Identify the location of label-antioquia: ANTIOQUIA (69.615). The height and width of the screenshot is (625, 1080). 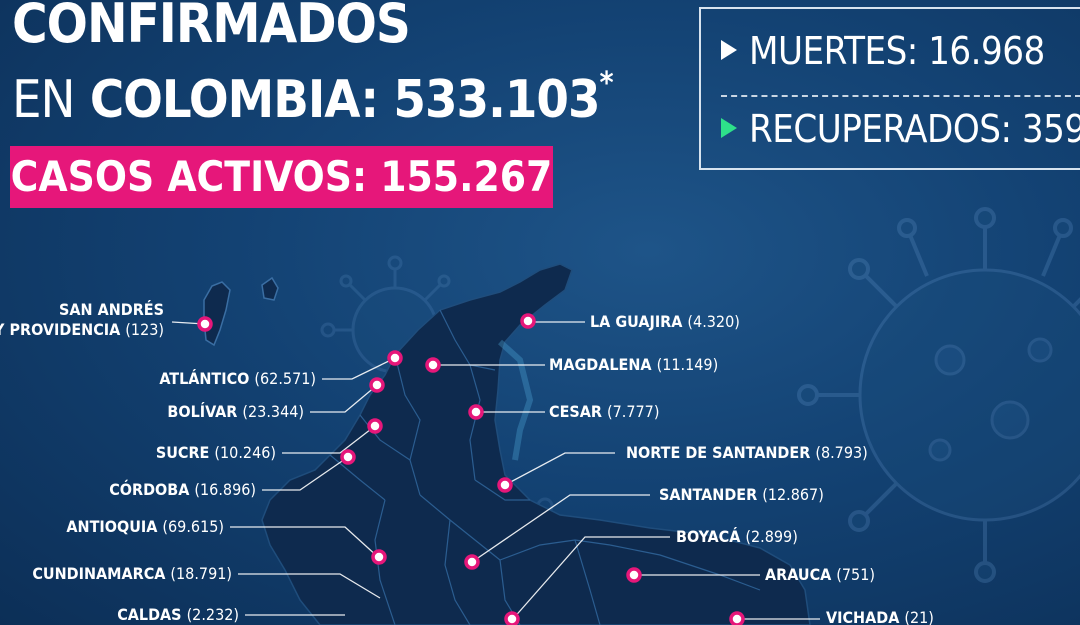
(145, 527).